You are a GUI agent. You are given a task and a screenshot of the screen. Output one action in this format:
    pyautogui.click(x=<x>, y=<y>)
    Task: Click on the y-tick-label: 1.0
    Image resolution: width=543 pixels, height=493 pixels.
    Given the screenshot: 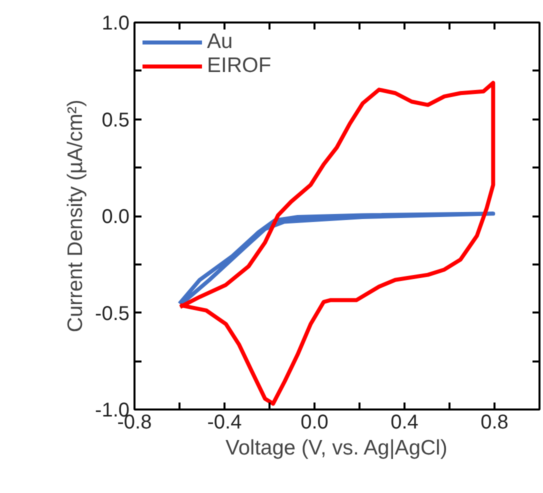 What is the action you would take?
    pyautogui.click(x=116, y=23)
    